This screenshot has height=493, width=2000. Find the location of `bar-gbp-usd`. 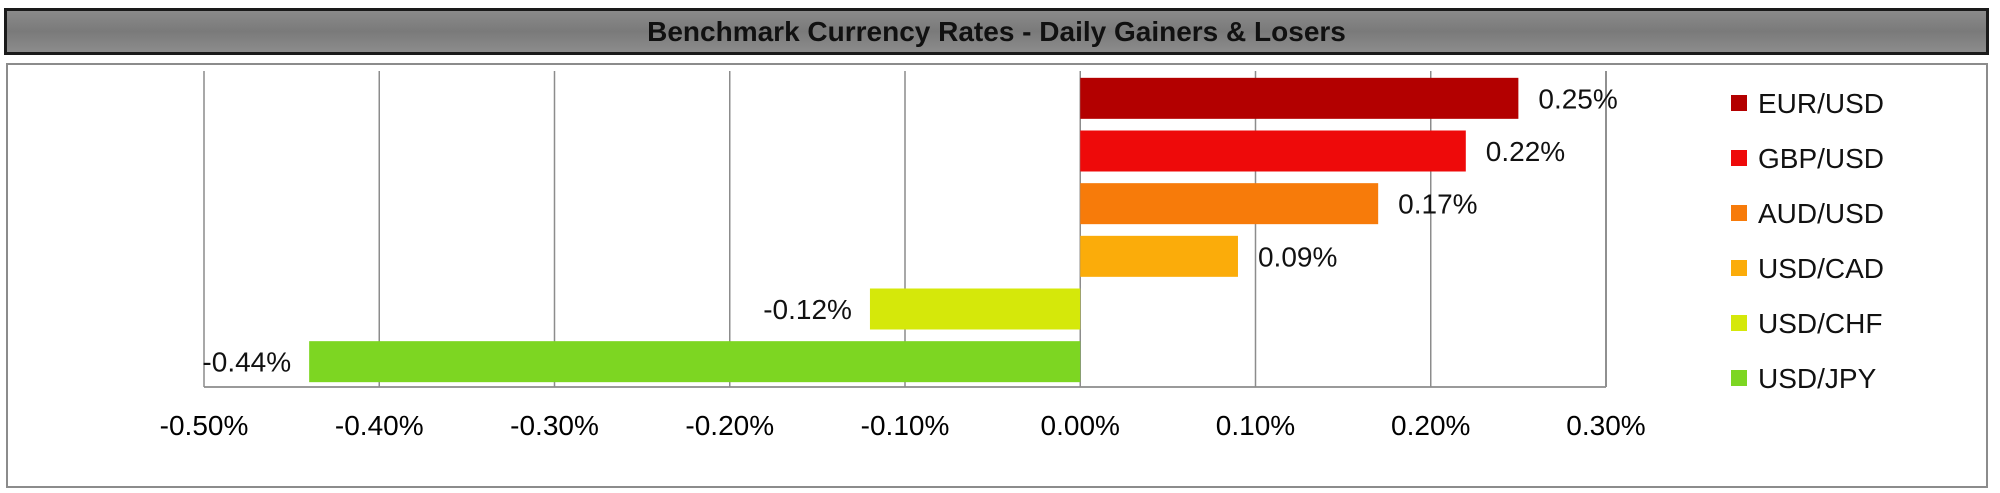

bar-gbp-usd is located at coordinates (1273, 151).